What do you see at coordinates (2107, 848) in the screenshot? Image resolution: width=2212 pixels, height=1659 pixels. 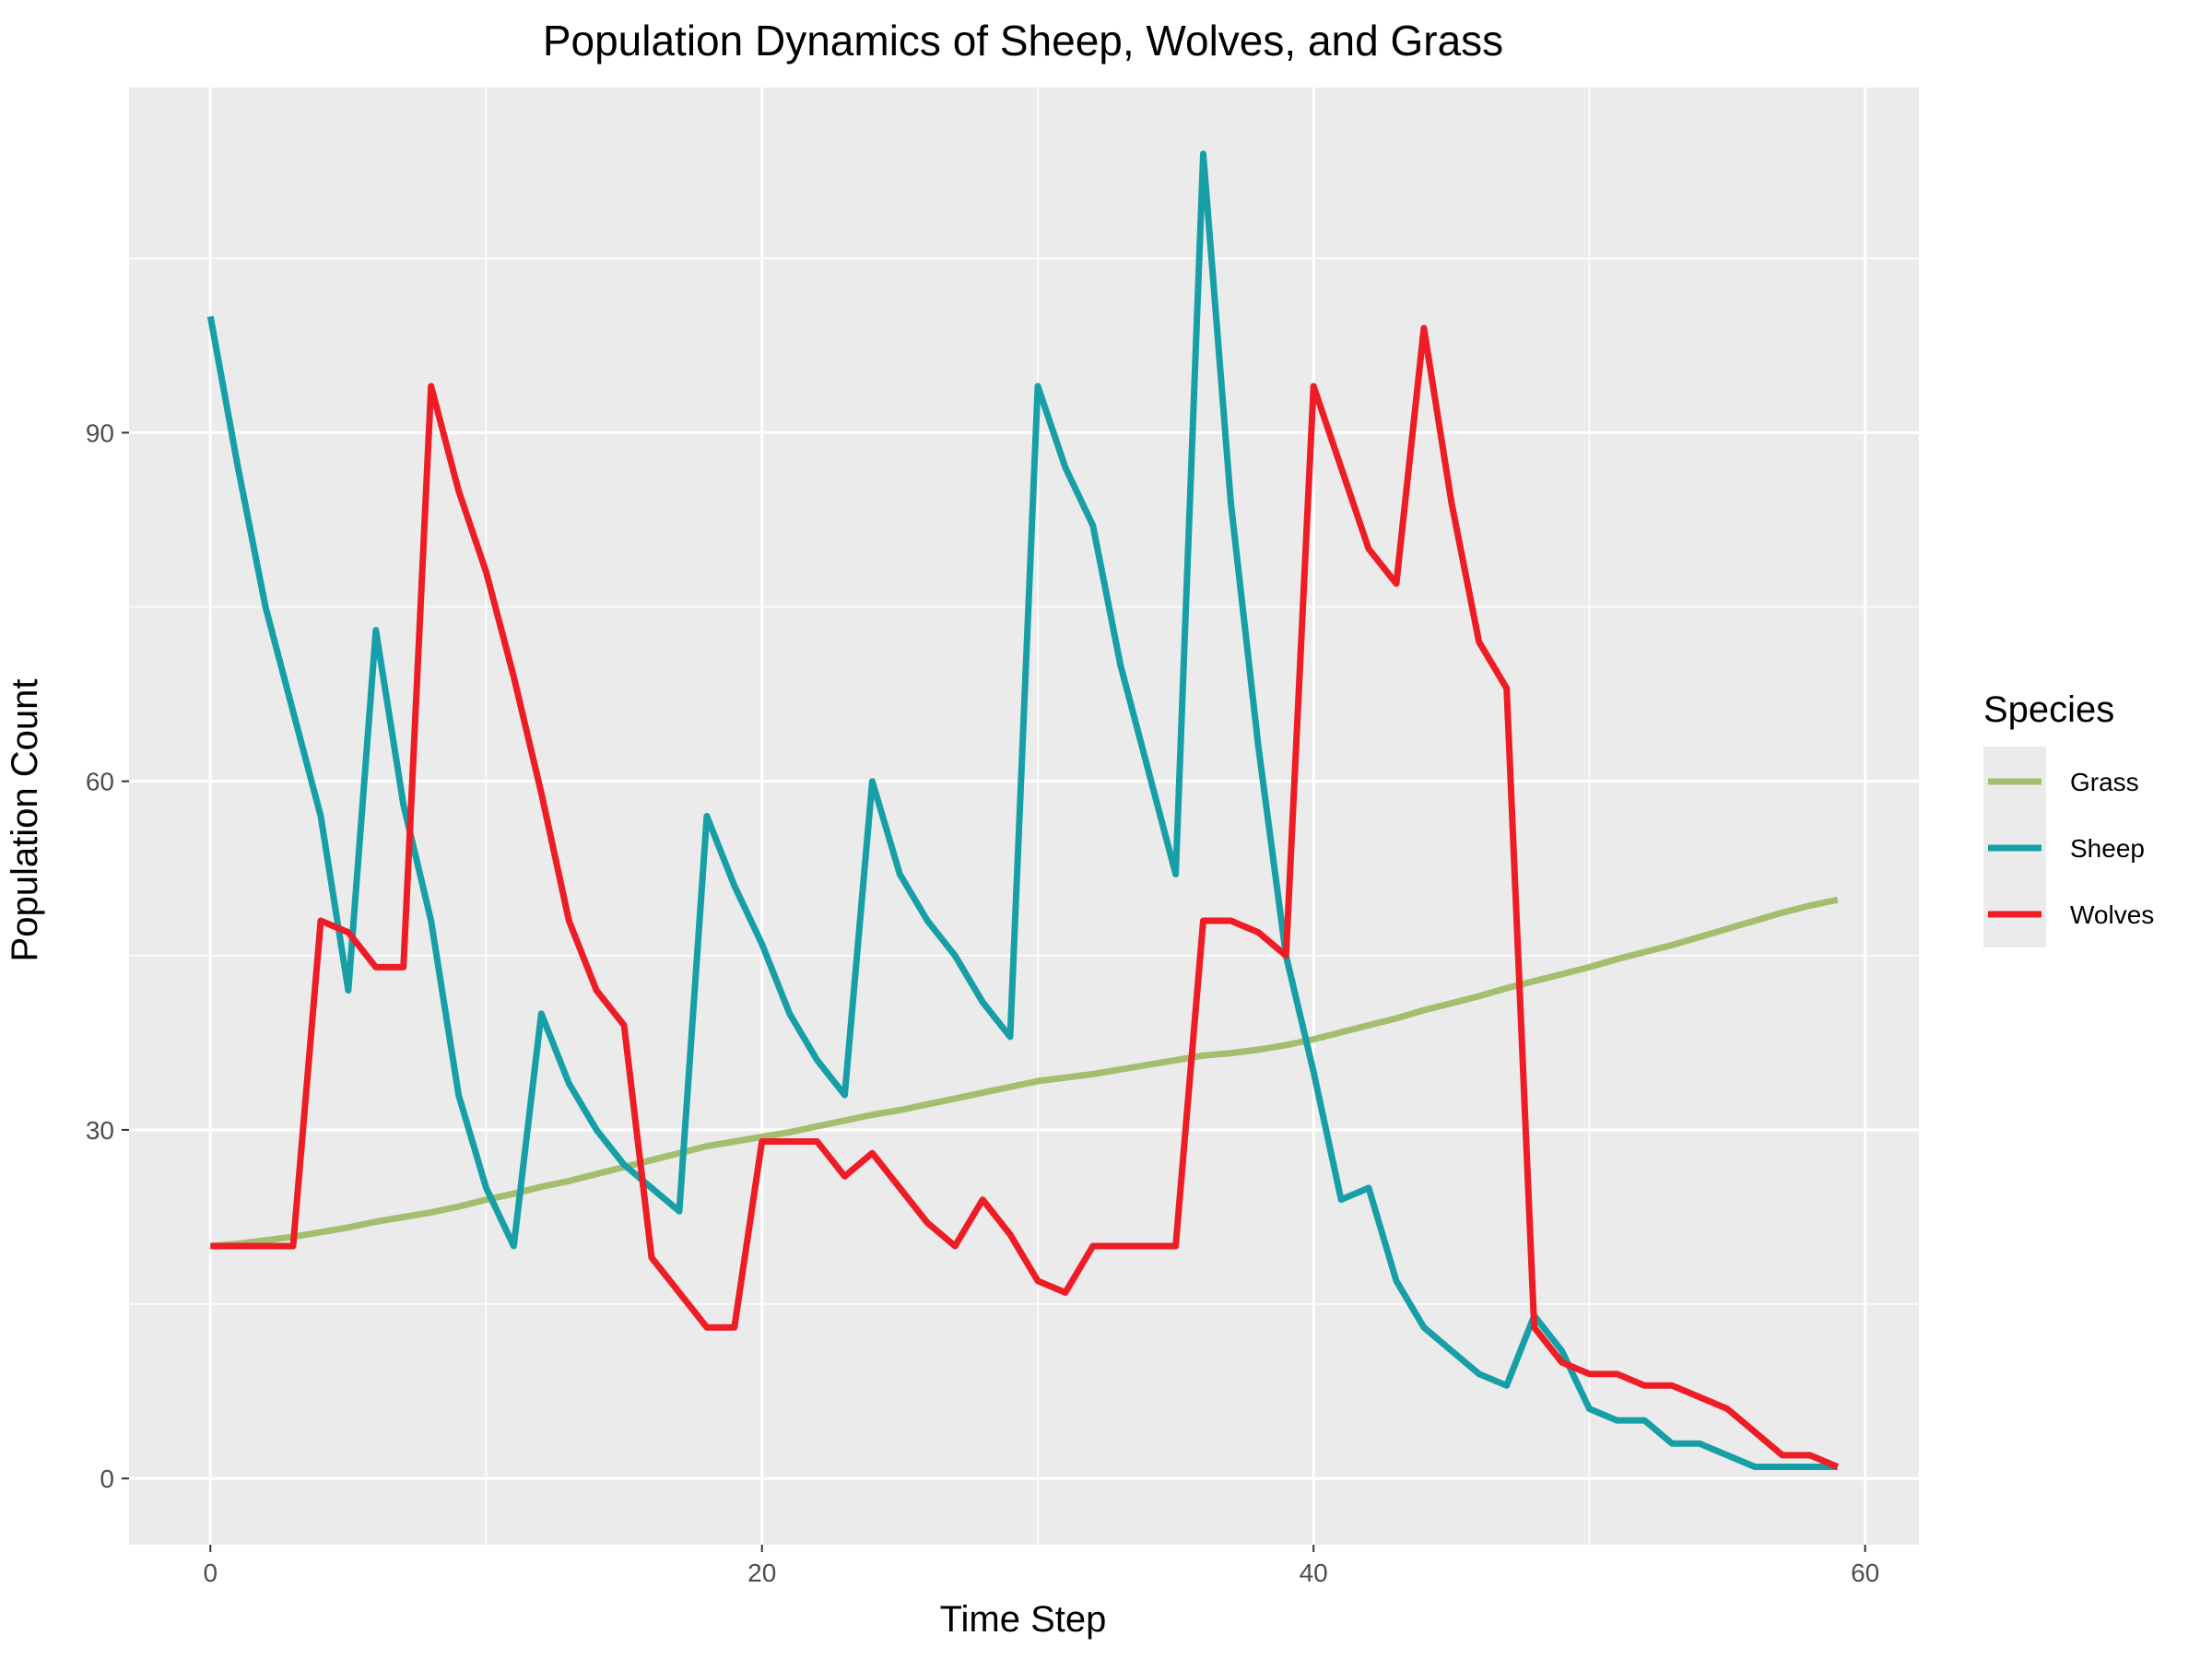 I see `legend-label-sheep: Sheep` at bounding box center [2107, 848].